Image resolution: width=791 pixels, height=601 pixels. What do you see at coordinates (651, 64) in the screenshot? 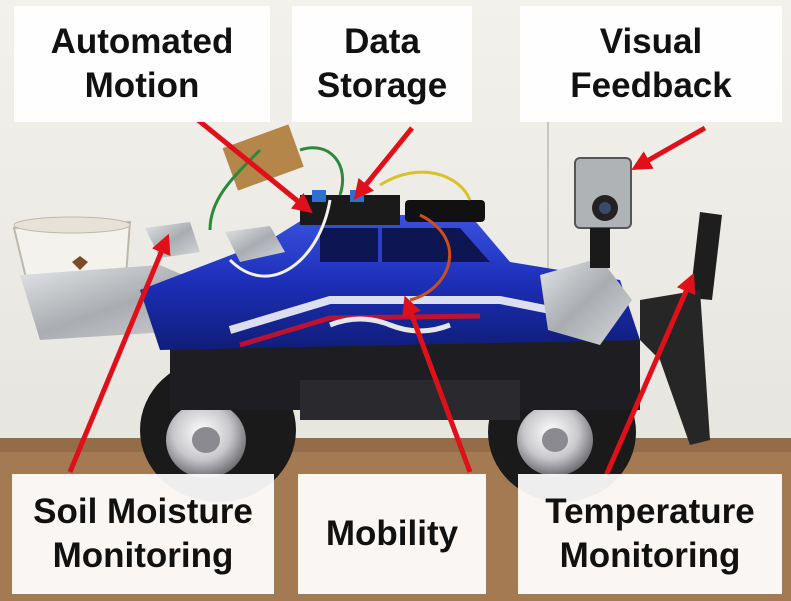
I see `label-visual-feedback: Visual Feedback` at bounding box center [651, 64].